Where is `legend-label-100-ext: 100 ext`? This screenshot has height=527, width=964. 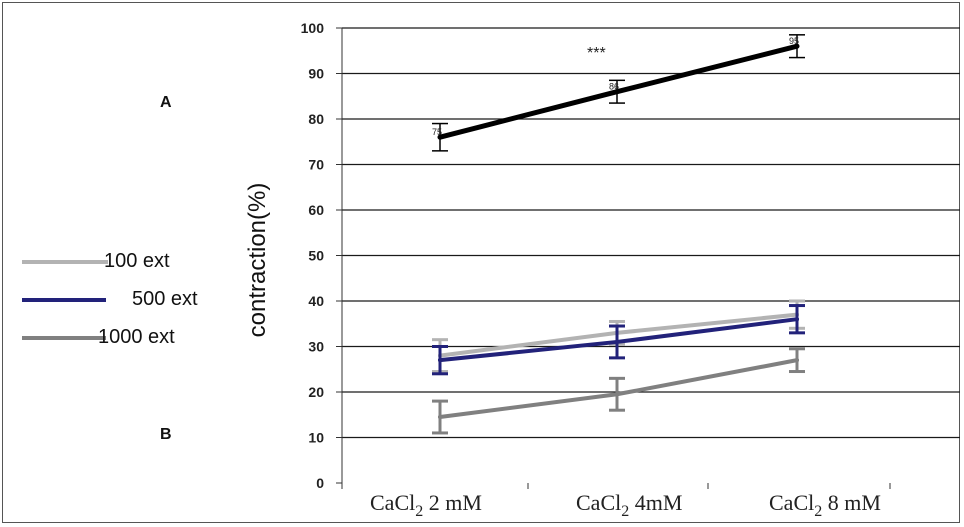 legend-label-100-ext: 100 ext is located at coordinates (137, 261).